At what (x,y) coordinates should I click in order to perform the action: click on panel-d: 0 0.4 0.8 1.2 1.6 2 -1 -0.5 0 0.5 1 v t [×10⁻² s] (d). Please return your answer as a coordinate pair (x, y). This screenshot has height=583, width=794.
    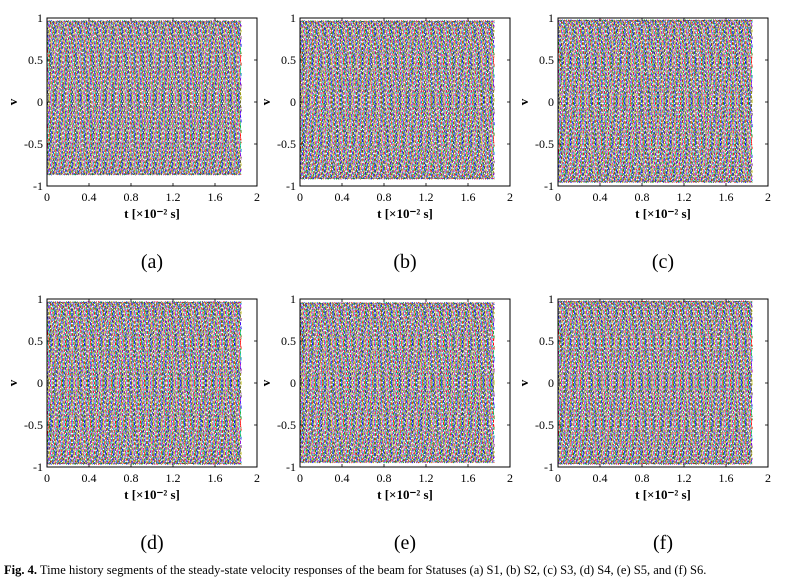
    Looking at the image, I should click on (132, 423).